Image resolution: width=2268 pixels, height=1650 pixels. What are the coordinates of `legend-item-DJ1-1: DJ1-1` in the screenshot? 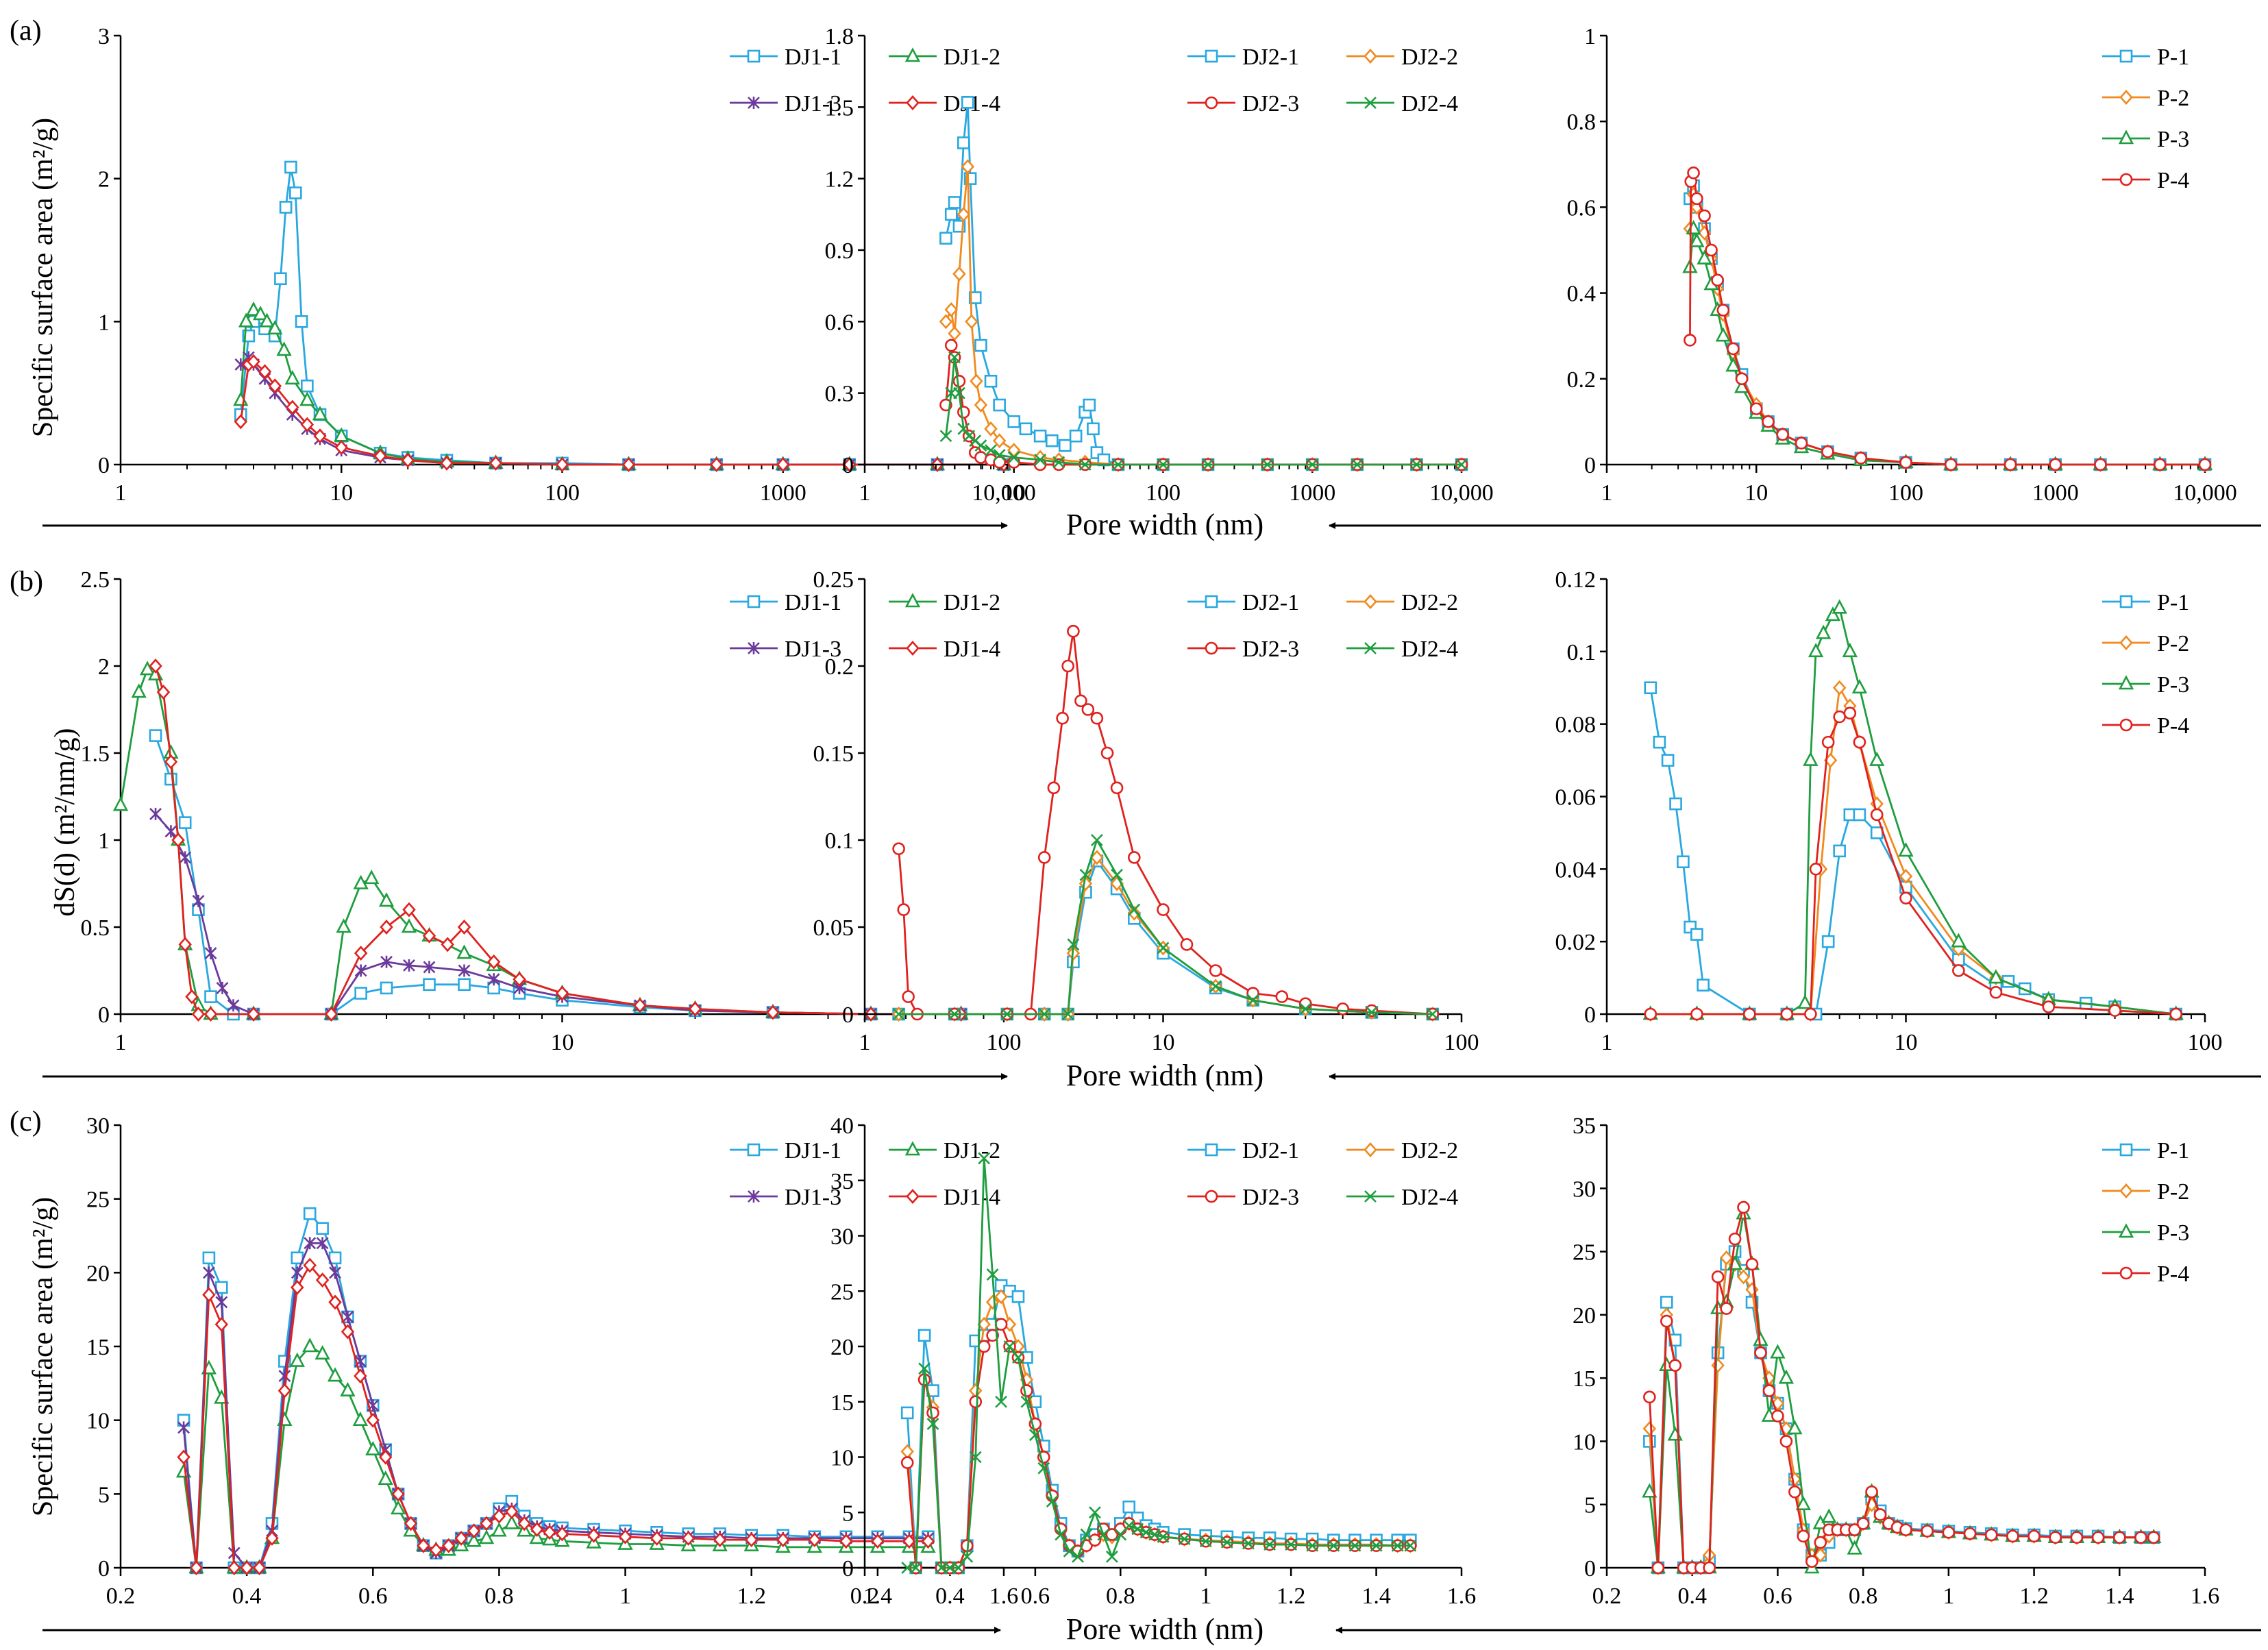 It's located at (785, 57).